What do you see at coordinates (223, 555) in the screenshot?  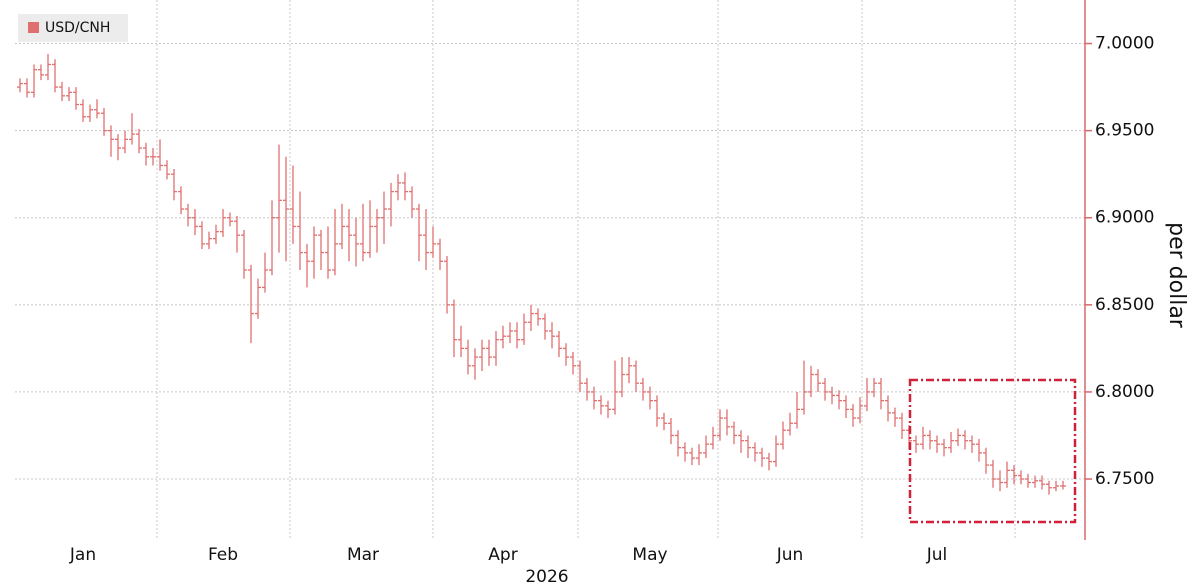 I see `x-tick-label: Feb` at bounding box center [223, 555].